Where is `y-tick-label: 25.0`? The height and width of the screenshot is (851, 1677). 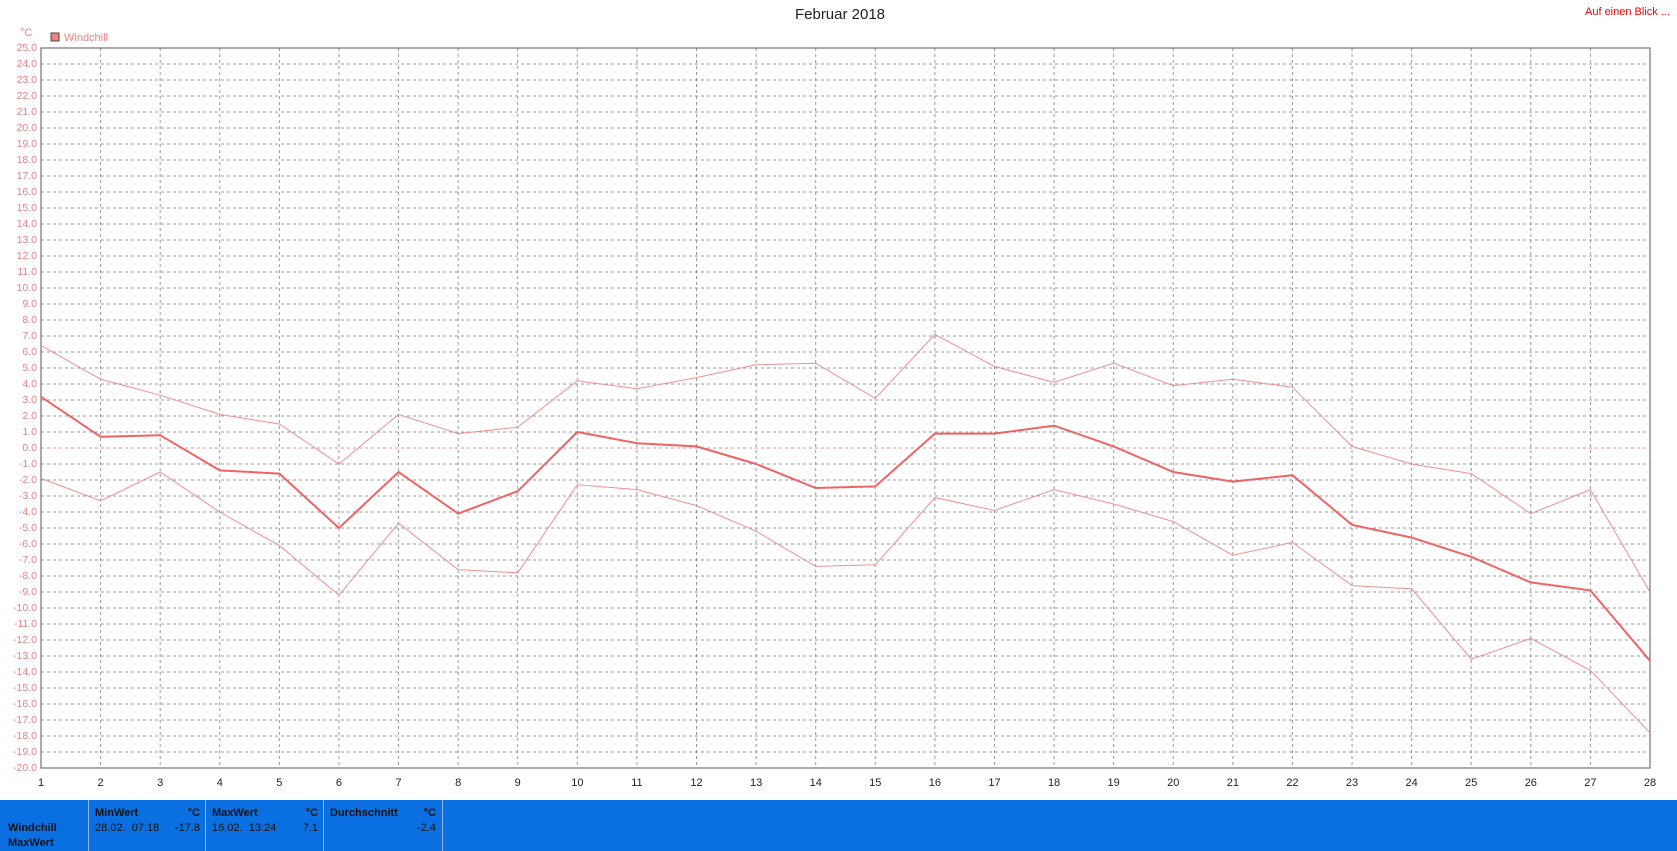
y-tick-label: 25.0 is located at coordinates (27, 48).